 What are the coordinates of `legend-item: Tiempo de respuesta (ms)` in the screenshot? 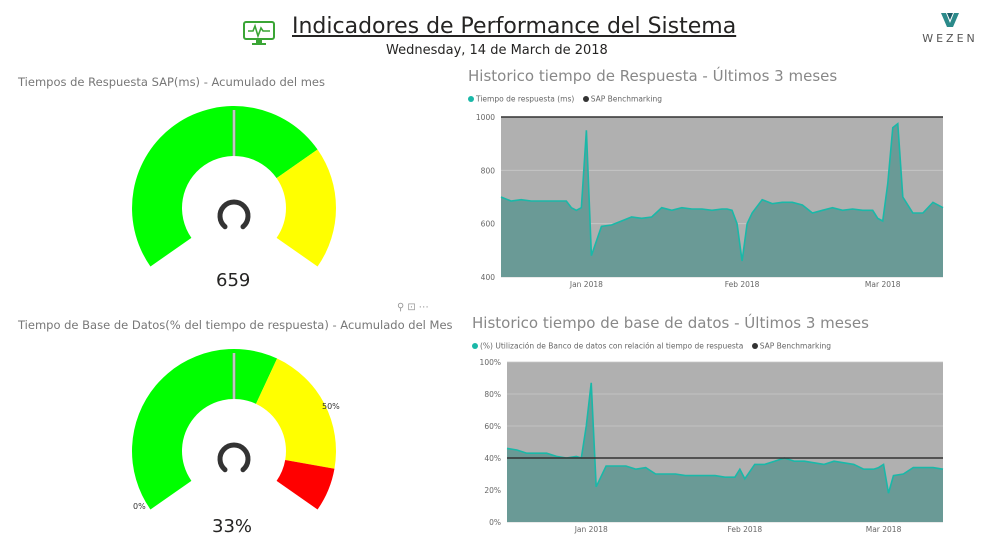 It's located at (521, 99).